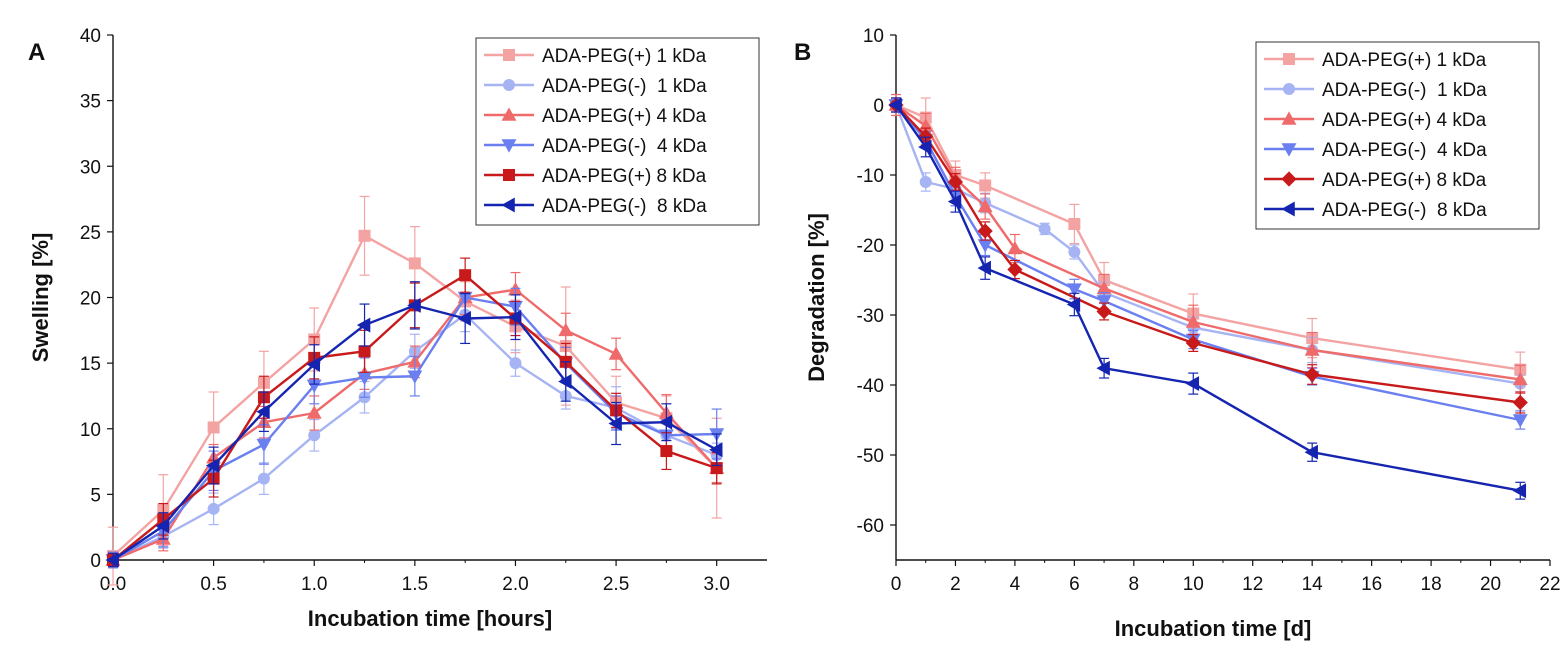 This screenshot has width=1568, height=654. Describe the element at coordinates (624, 176) in the screenshot. I see `legend-label: ADA-PEG(+) 8 kDa` at that location.